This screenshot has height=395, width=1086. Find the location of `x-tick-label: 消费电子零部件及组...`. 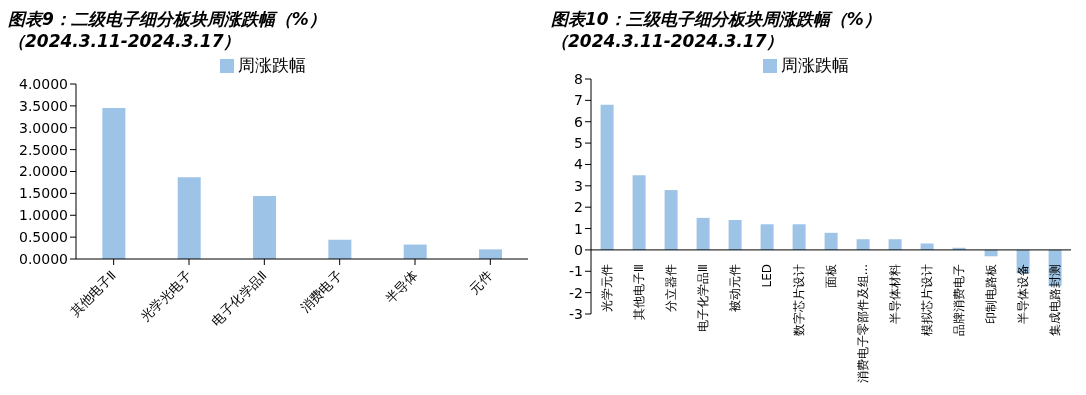

x-tick-label: 消费电子零部件及组... is located at coordinates (863, 323).